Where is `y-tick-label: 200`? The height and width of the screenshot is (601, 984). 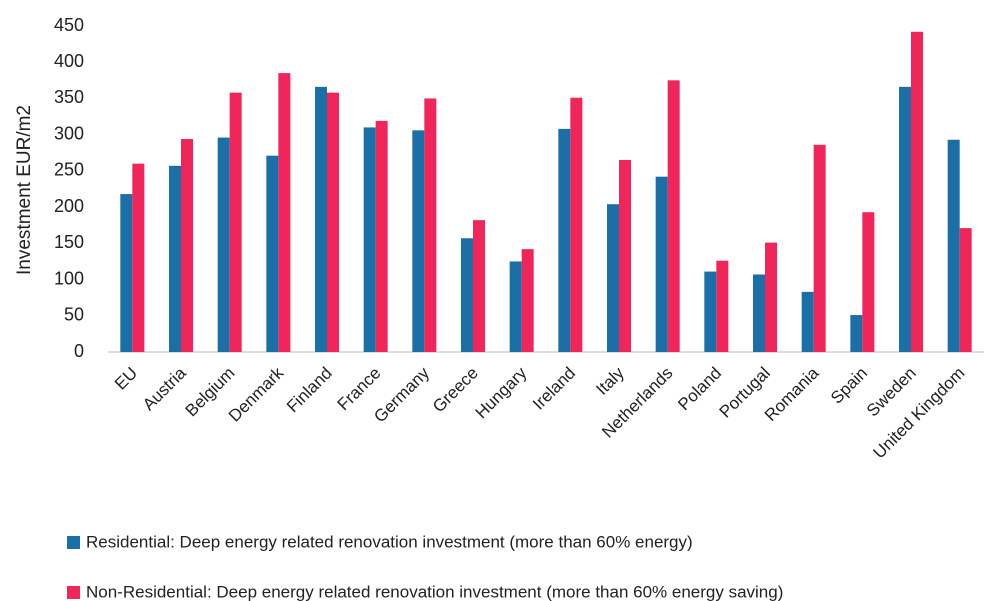
y-tick-label: 200 is located at coordinates (69, 206).